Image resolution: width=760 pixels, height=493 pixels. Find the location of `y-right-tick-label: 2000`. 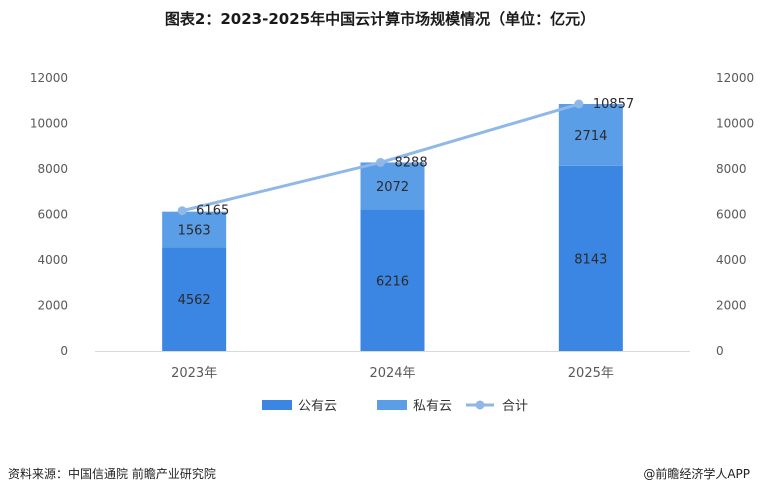

y-right-tick-label: 2000 is located at coordinates (731, 306).